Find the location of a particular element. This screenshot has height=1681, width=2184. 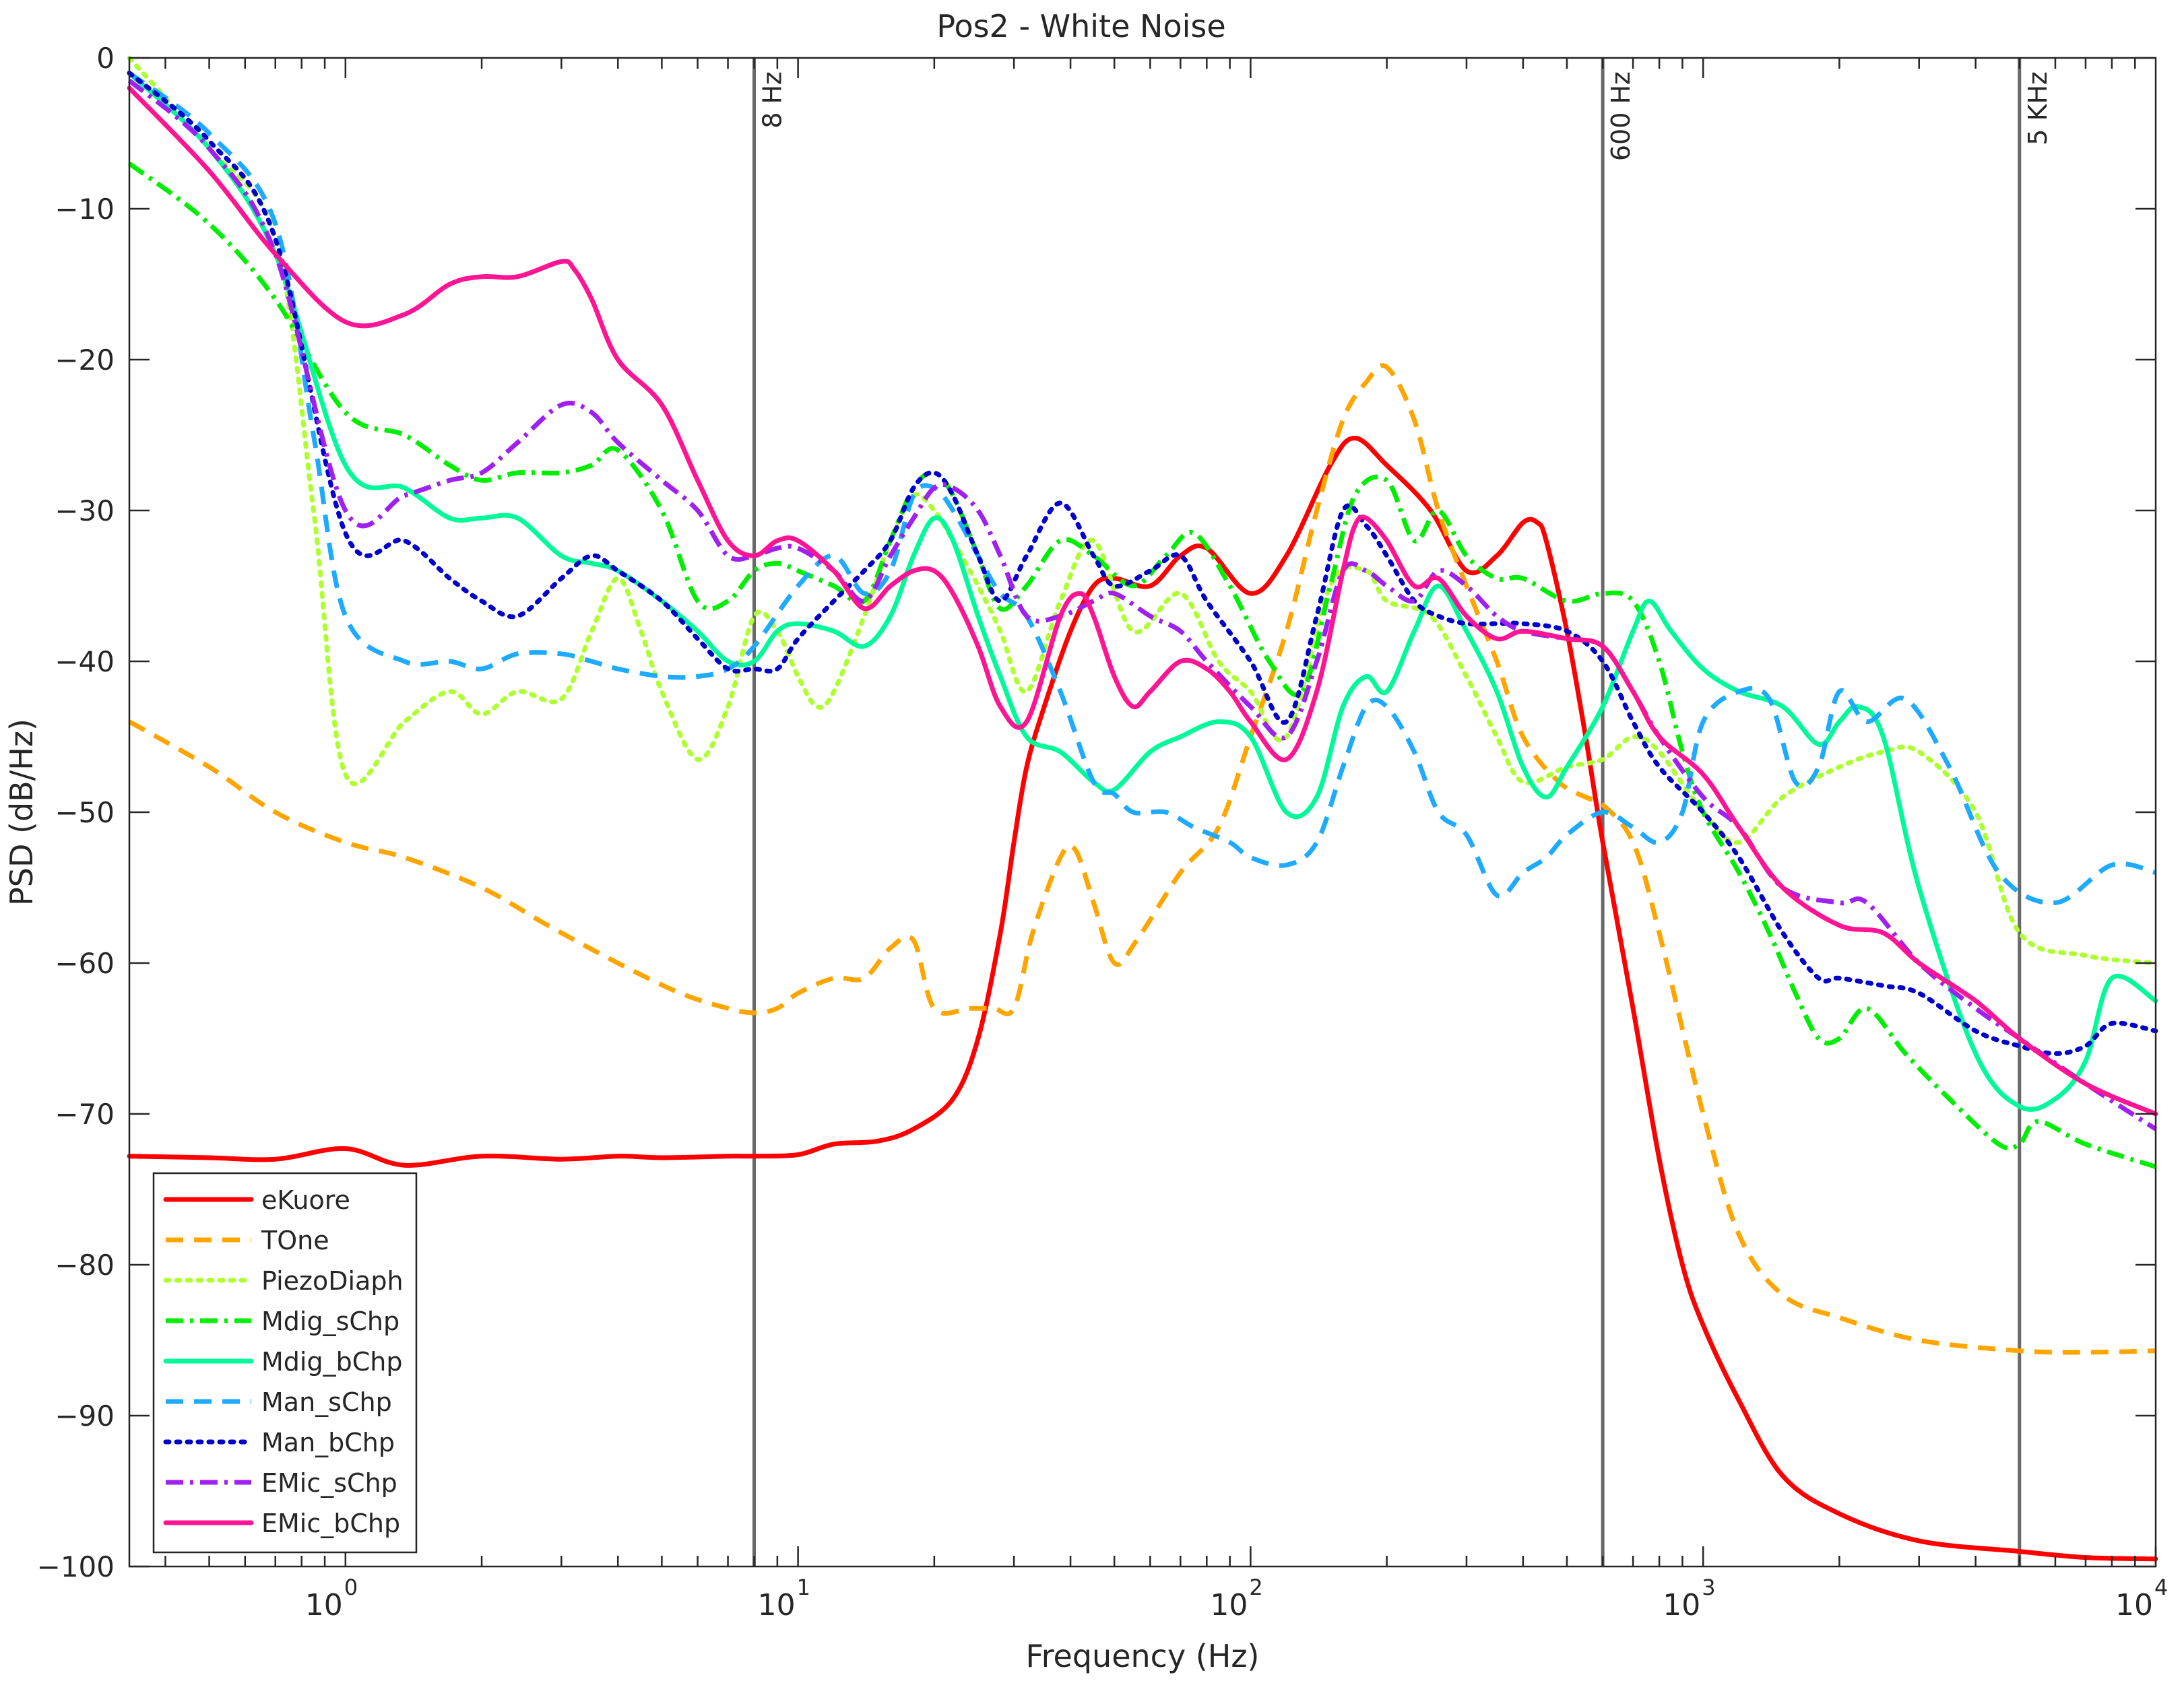

x-tick-label-exp: 3 is located at coordinates (1709, 1587).